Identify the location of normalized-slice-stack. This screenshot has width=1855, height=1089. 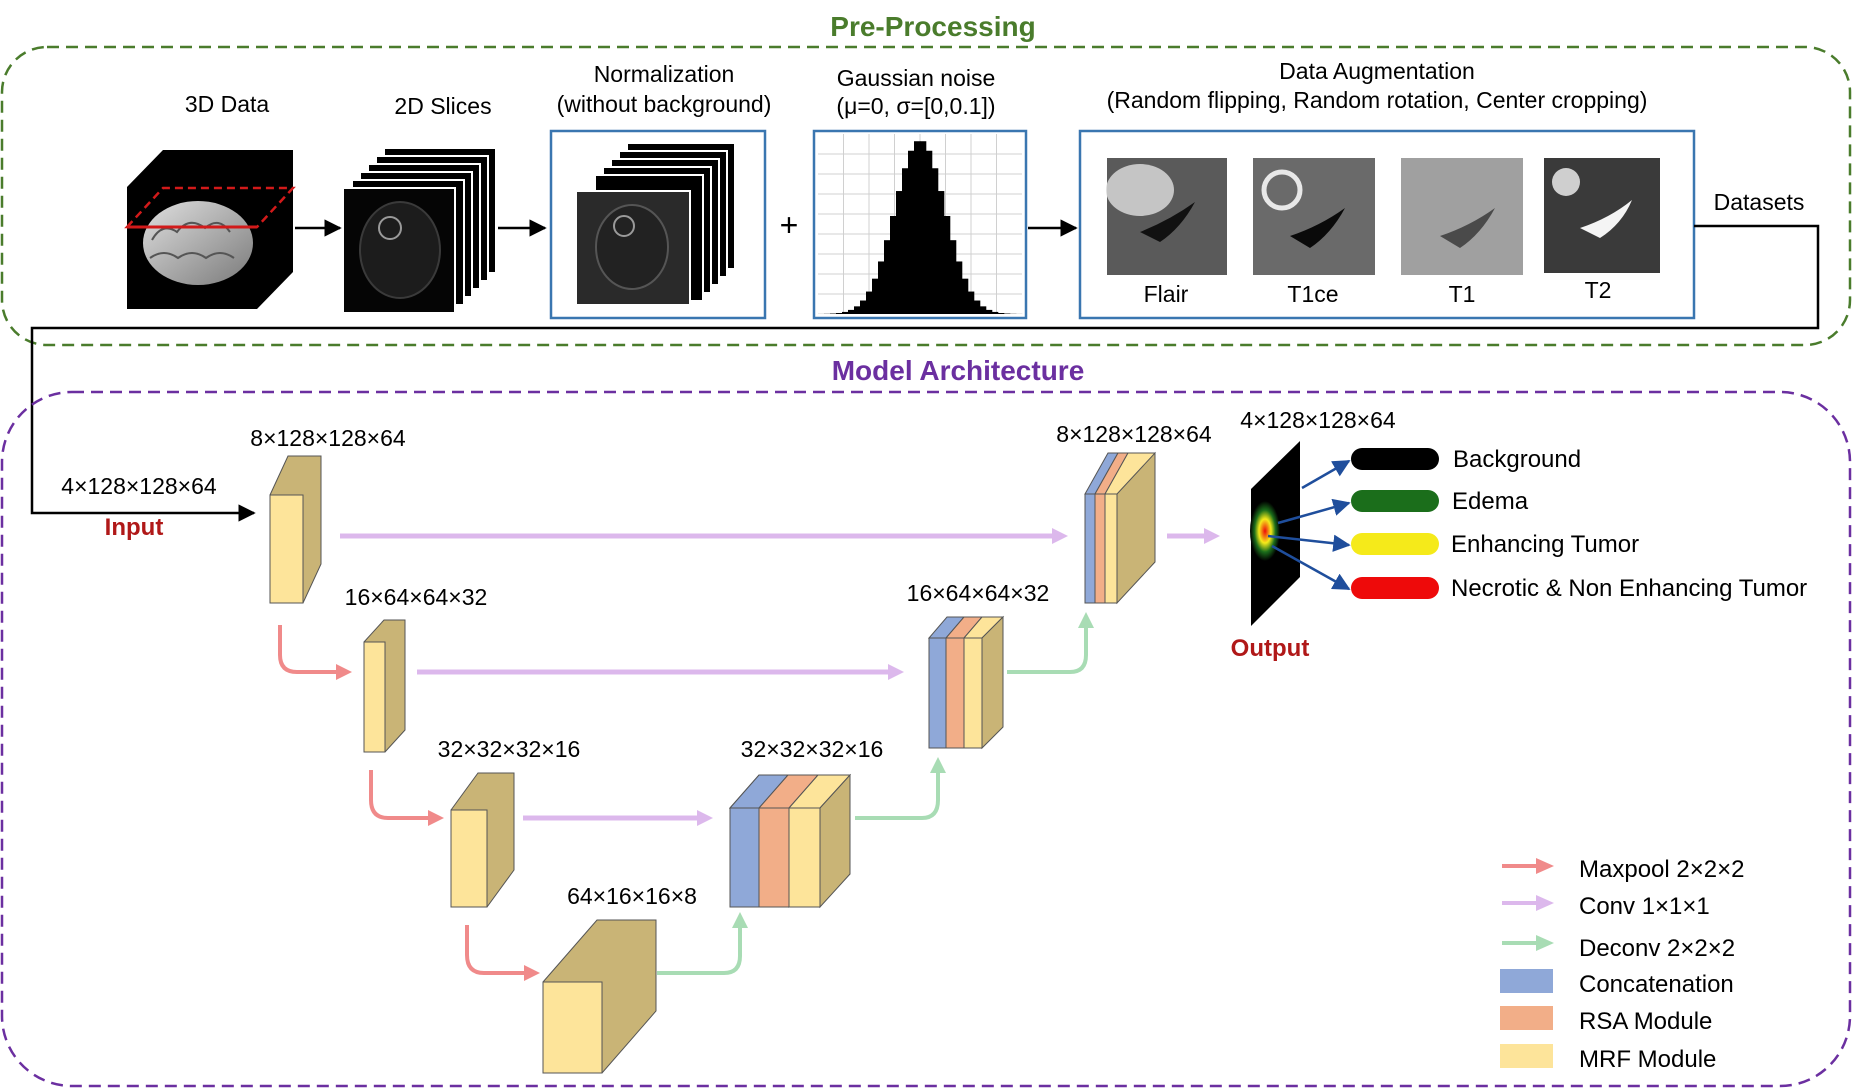
(655, 224).